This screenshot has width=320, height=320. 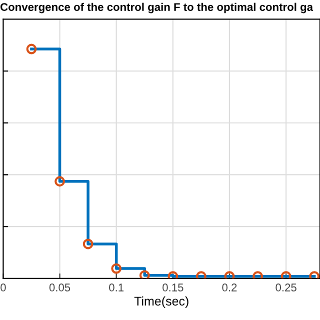 What do you see at coordinates (286, 288) in the screenshot?
I see `x-tick-label: 0.25` at bounding box center [286, 288].